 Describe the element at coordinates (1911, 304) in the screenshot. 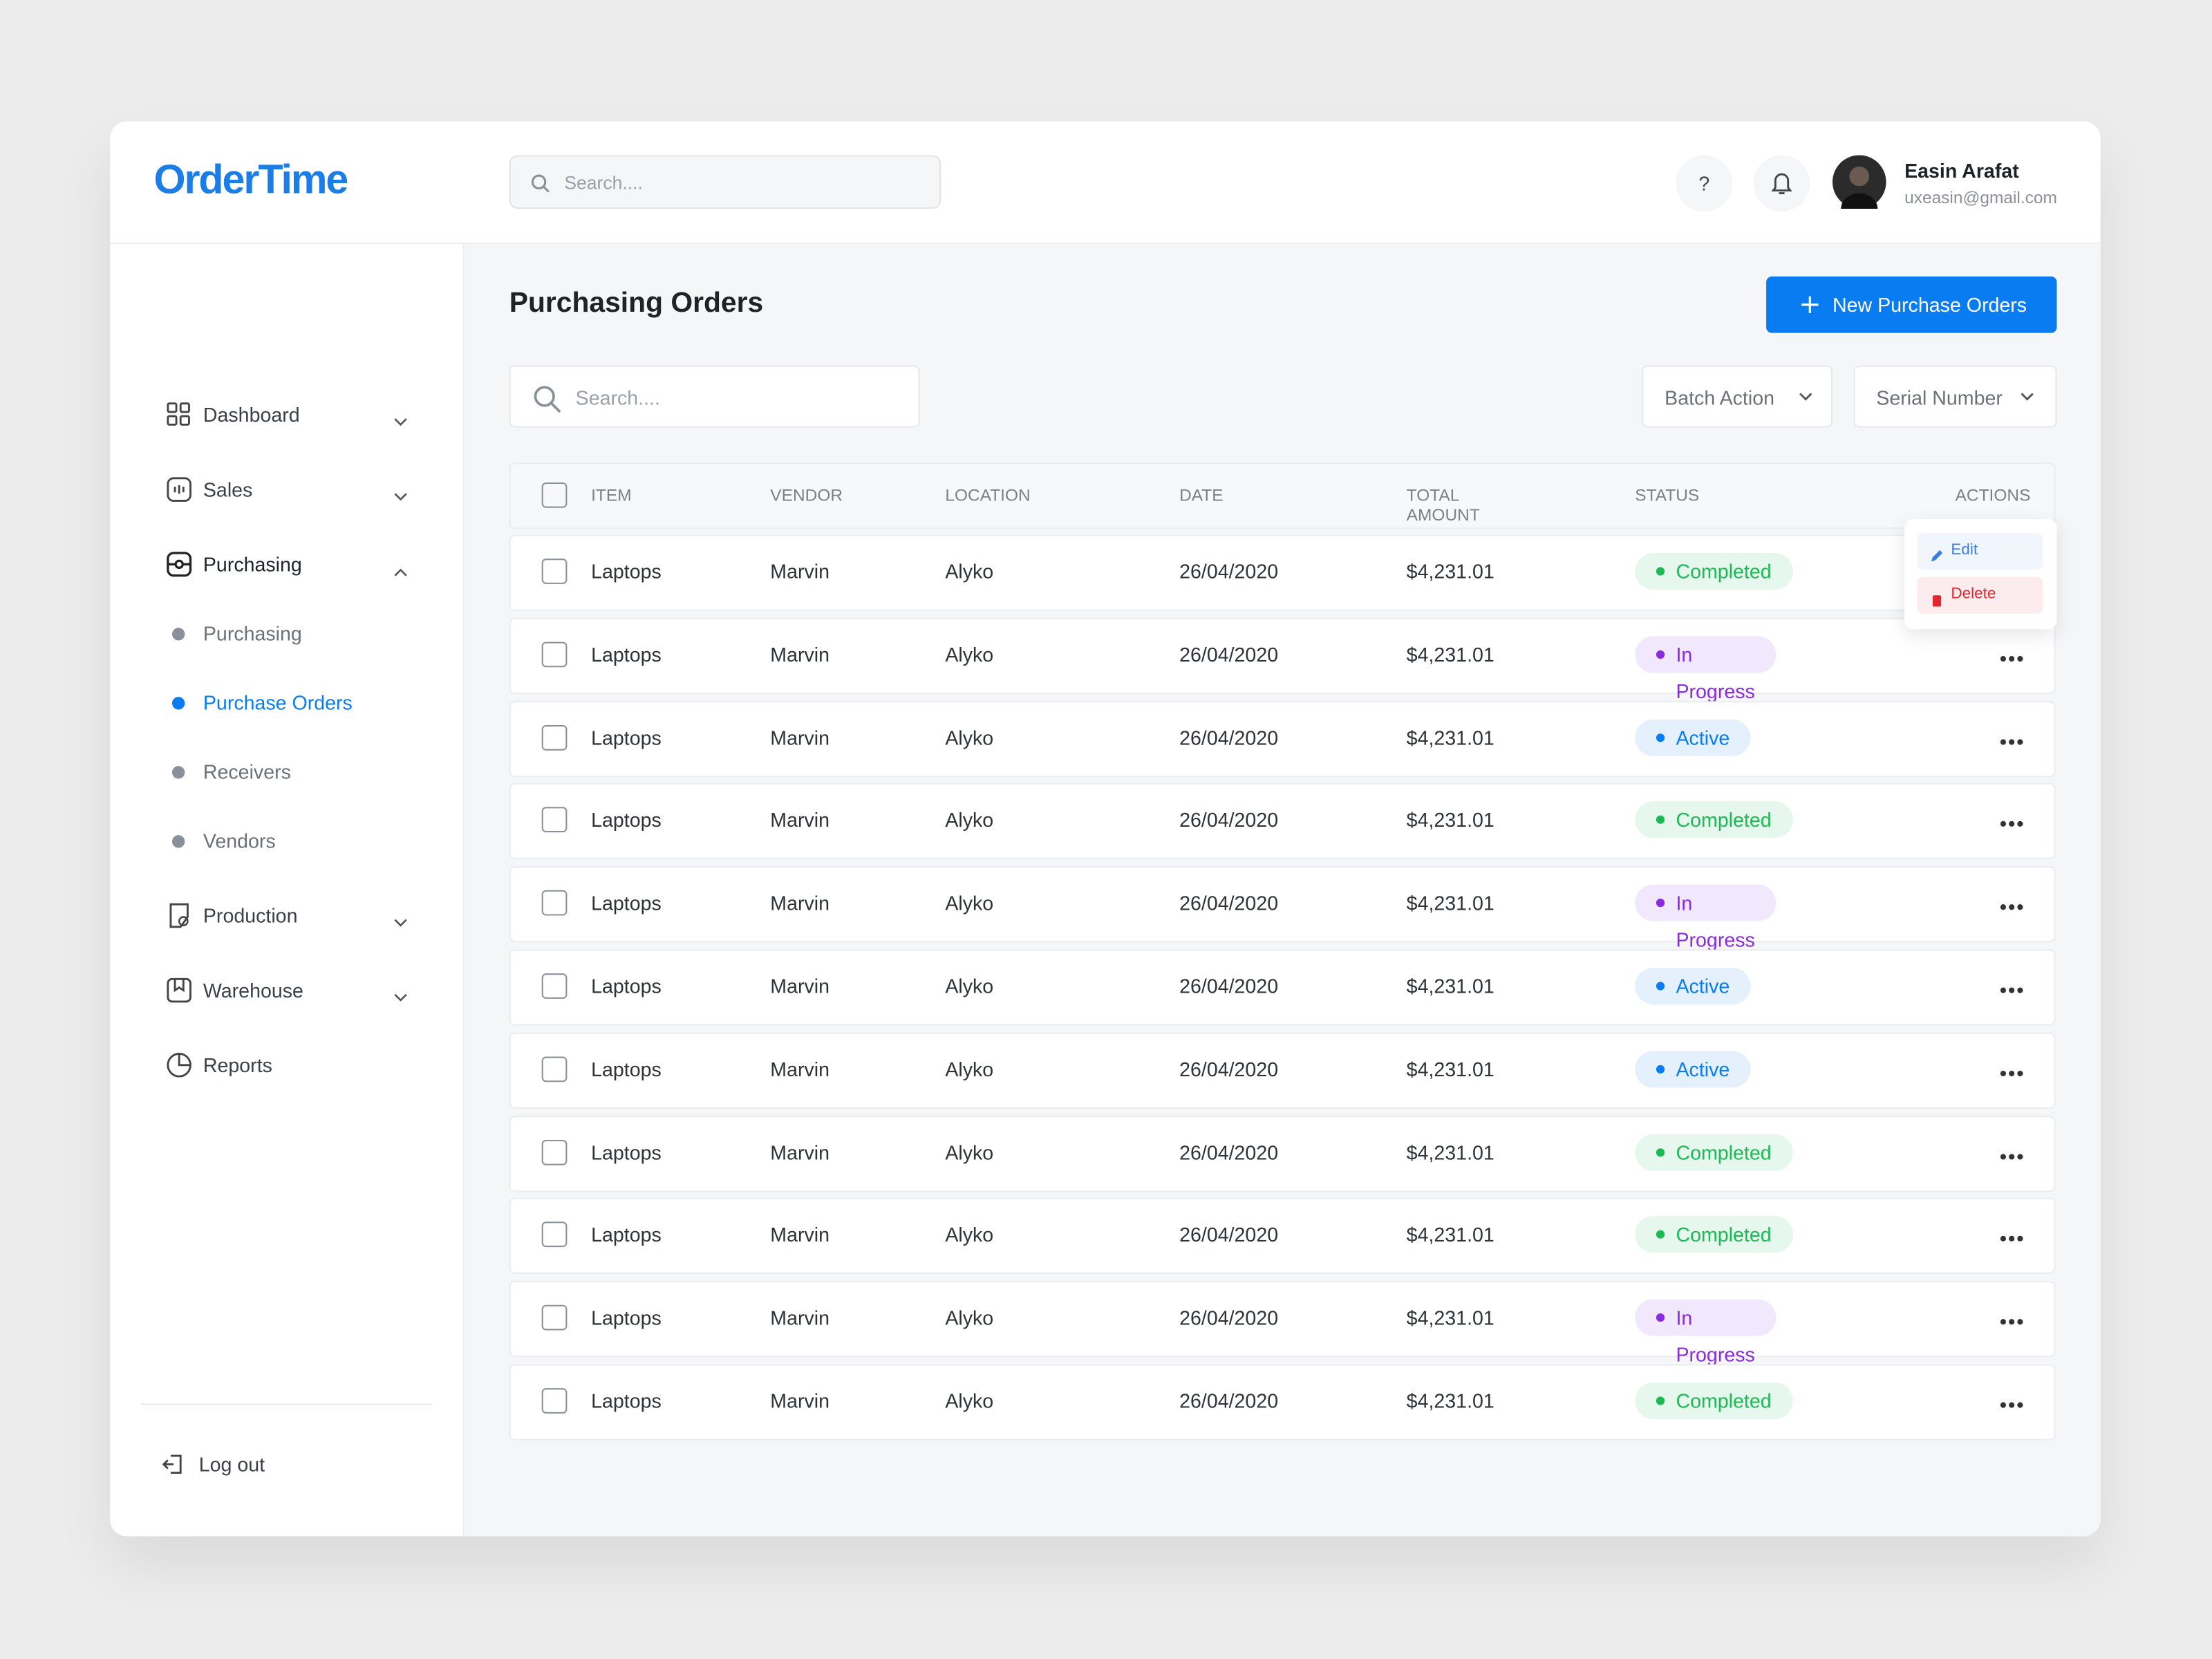

I see `new-purchase-order-button: New Purchase Orders` at that location.